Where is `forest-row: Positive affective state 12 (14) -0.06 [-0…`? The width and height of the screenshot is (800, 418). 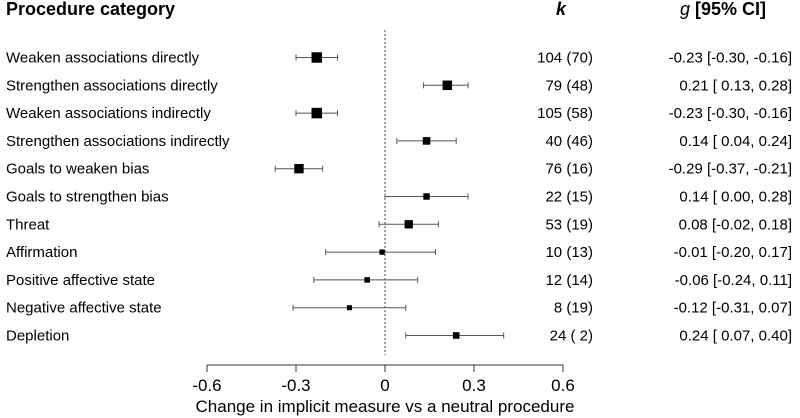
forest-row: Positive affective state 12 (14) -0.06 [-0… is located at coordinates (399, 280).